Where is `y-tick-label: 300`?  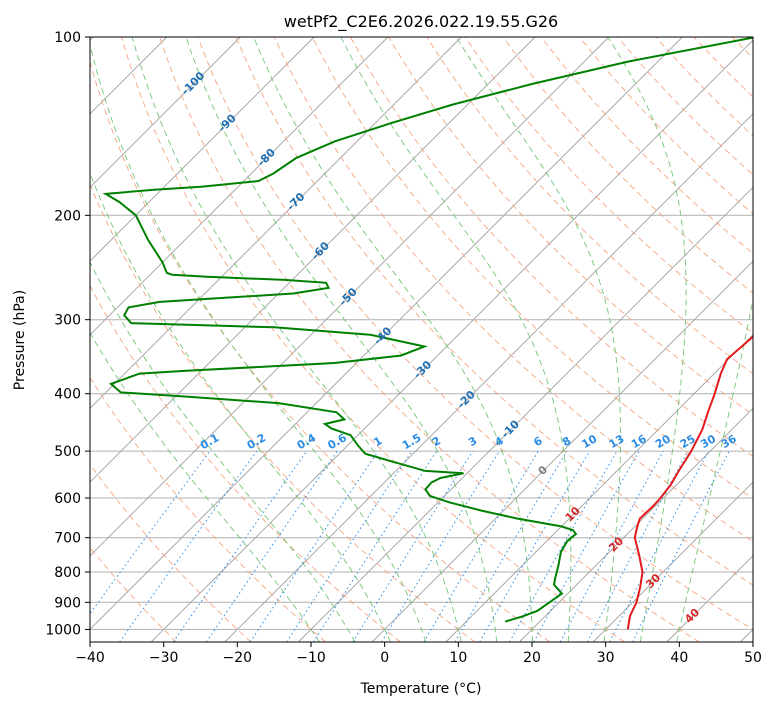 y-tick-label: 300 is located at coordinates (67, 321).